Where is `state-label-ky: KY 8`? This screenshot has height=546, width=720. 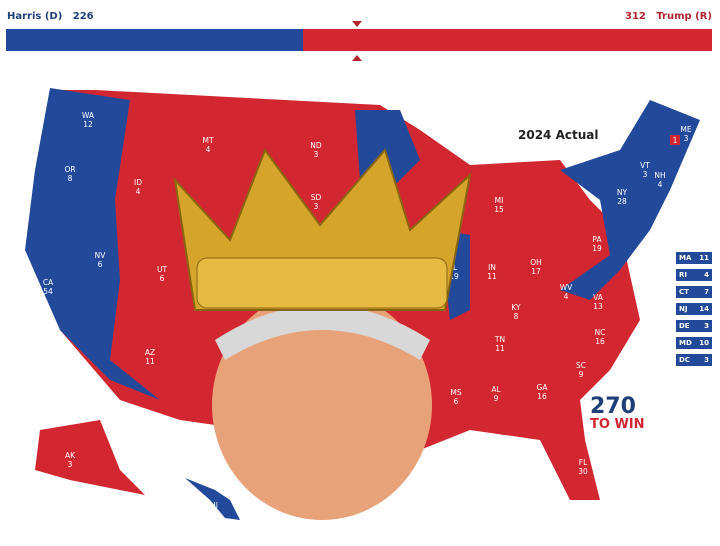
state-label-ky: KY 8 is located at coordinates (516, 312).